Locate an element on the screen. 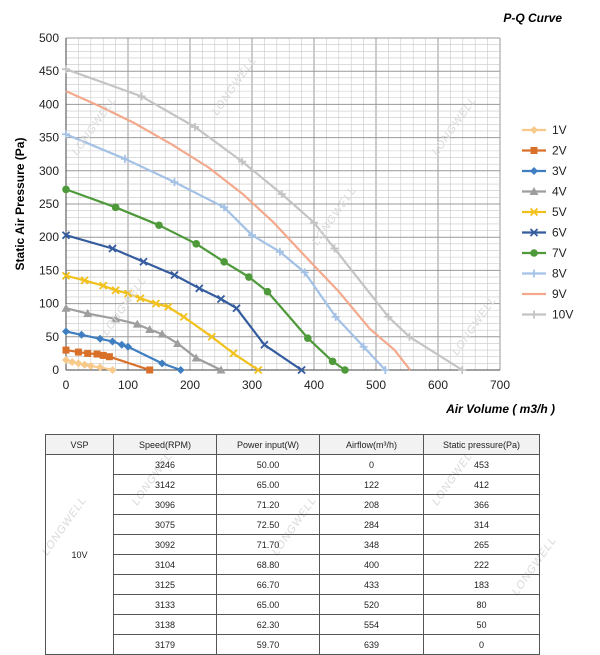 Image resolution: width=600 pixels, height=655 pixels. table-cell: 3125 is located at coordinates (165, 584).